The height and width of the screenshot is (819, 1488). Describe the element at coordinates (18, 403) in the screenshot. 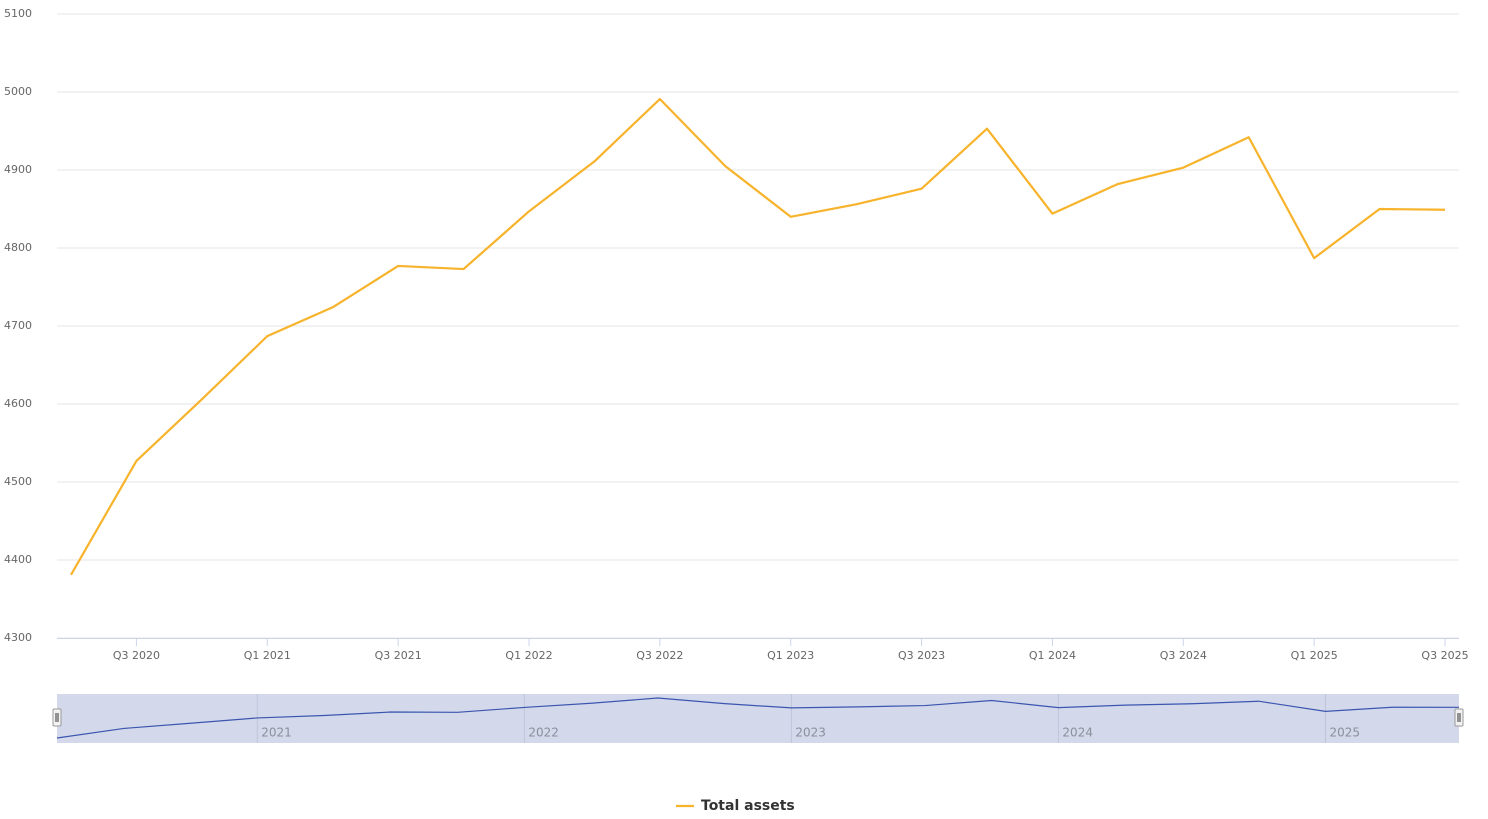

I see `y-tick-label: 4600` at that location.